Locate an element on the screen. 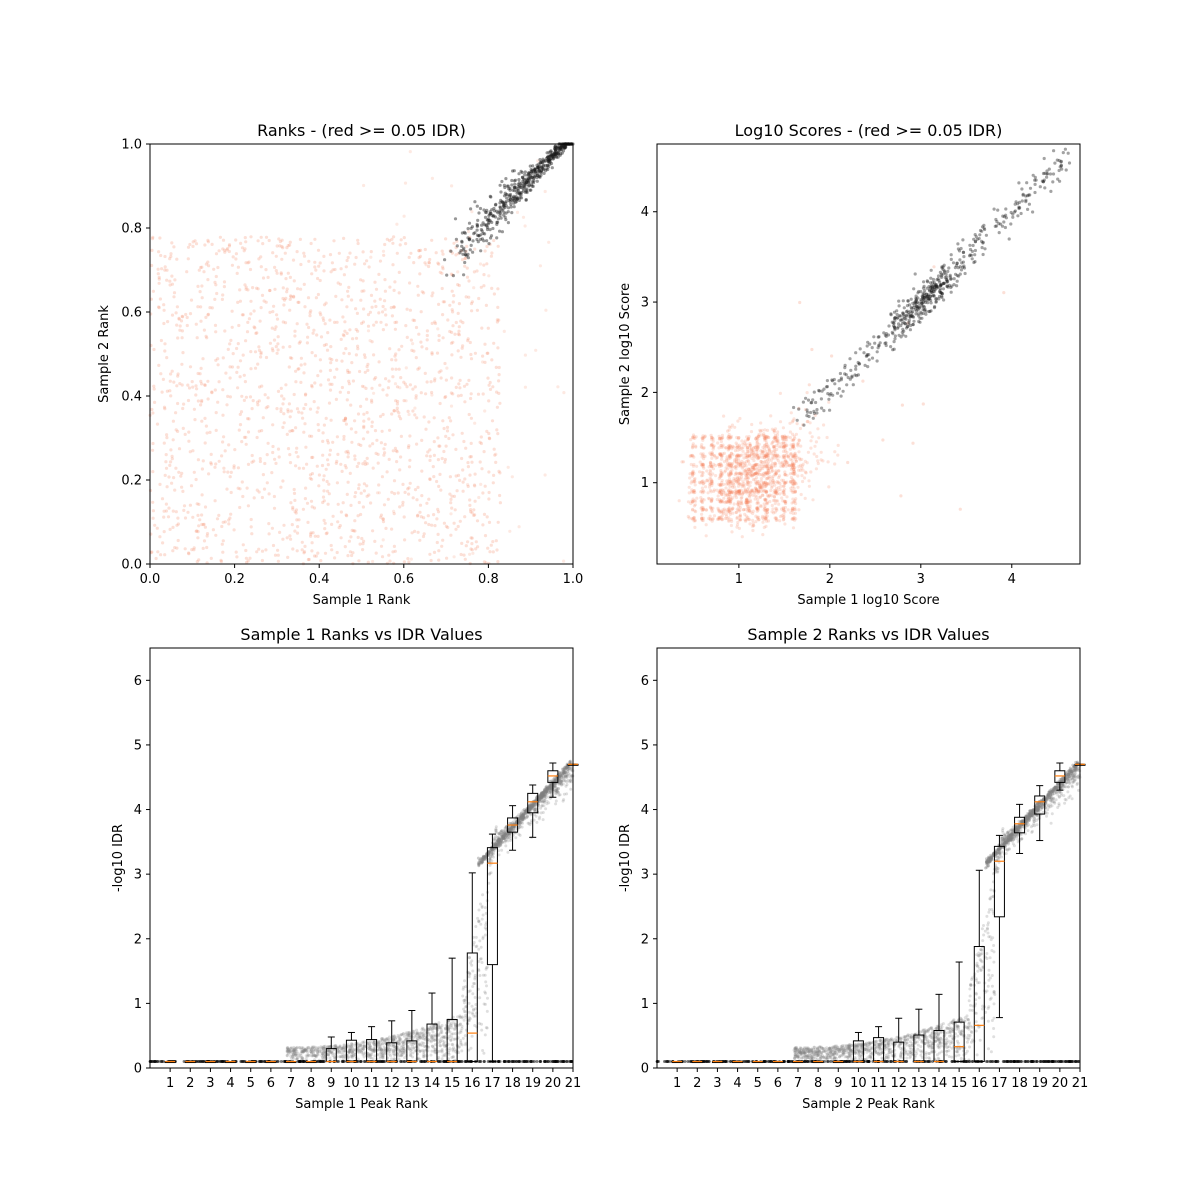 This screenshot has height=1200, width=1200. idr-point is located at coordinates (486, 986).